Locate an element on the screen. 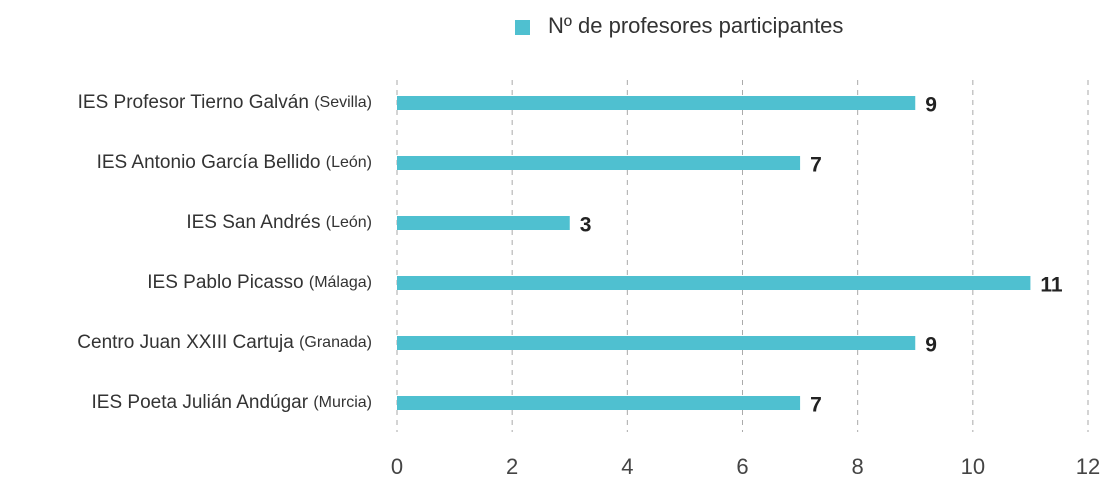 This screenshot has width=1104, height=479. y-tick-label: IES Pablo Picasso (Málaga) is located at coordinates (259, 282).